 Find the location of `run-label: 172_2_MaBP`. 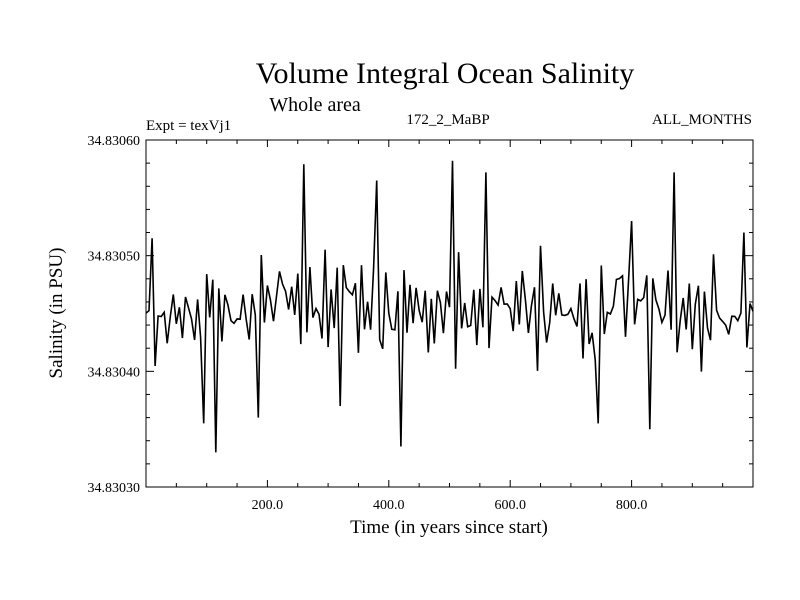

run-label: 172_2_MaBP is located at coordinates (447, 120).